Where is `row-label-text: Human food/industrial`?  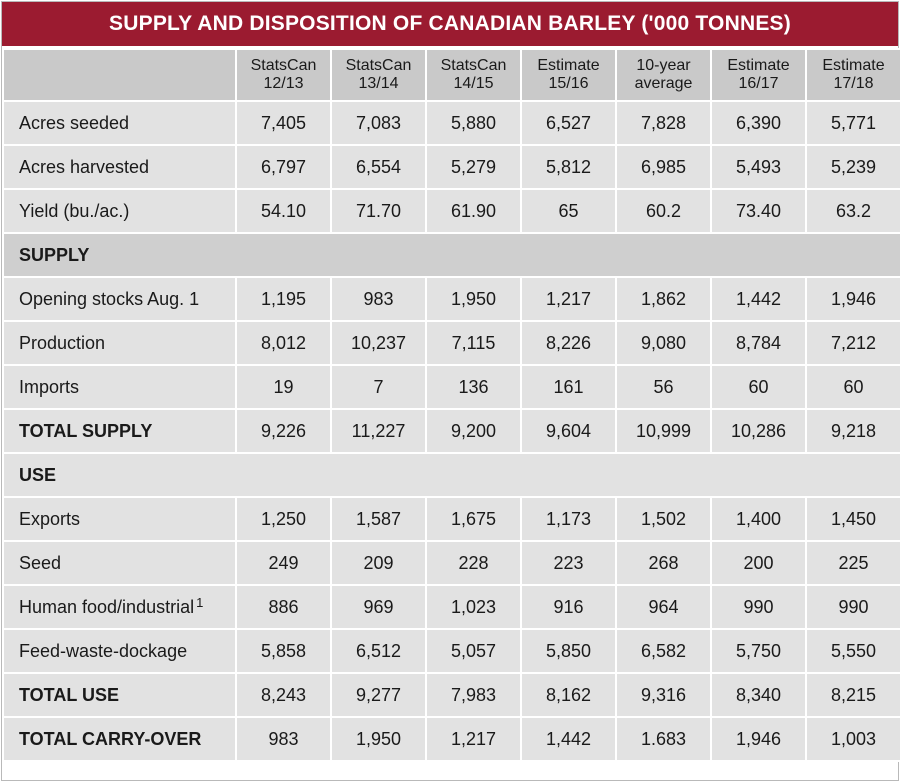 row-label-text: Human food/industrial is located at coordinates (107, 606).